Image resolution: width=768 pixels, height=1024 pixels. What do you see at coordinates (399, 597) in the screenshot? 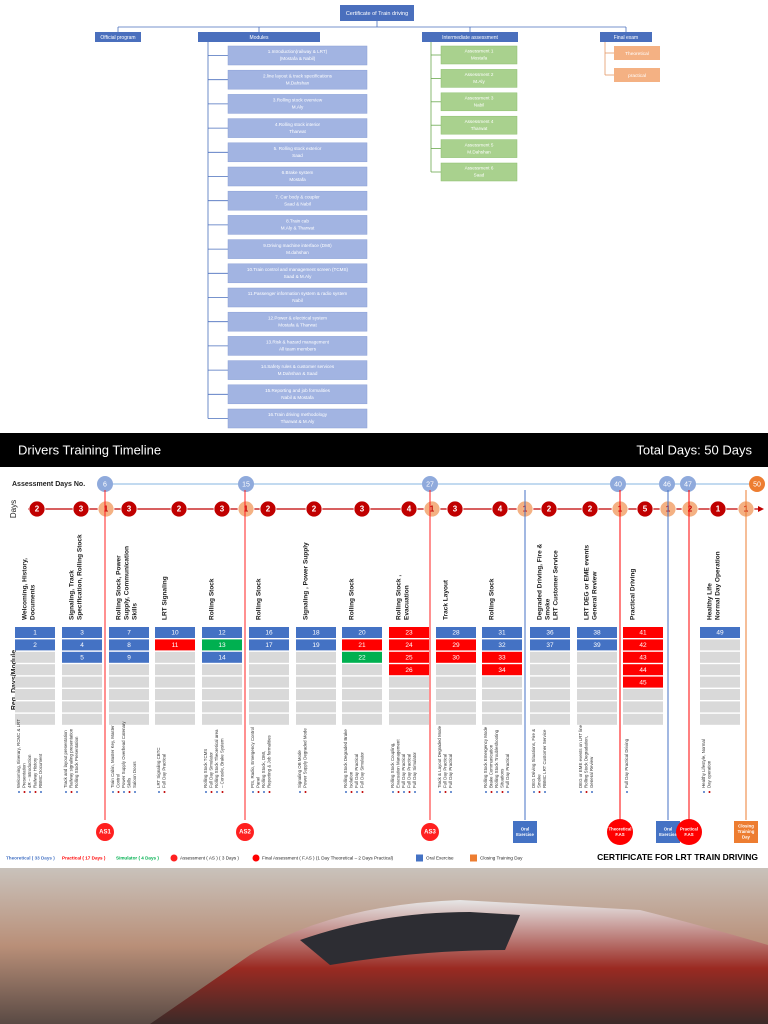
I see `column-header: Rolling Stock ,` at bounding box center [399, 597].